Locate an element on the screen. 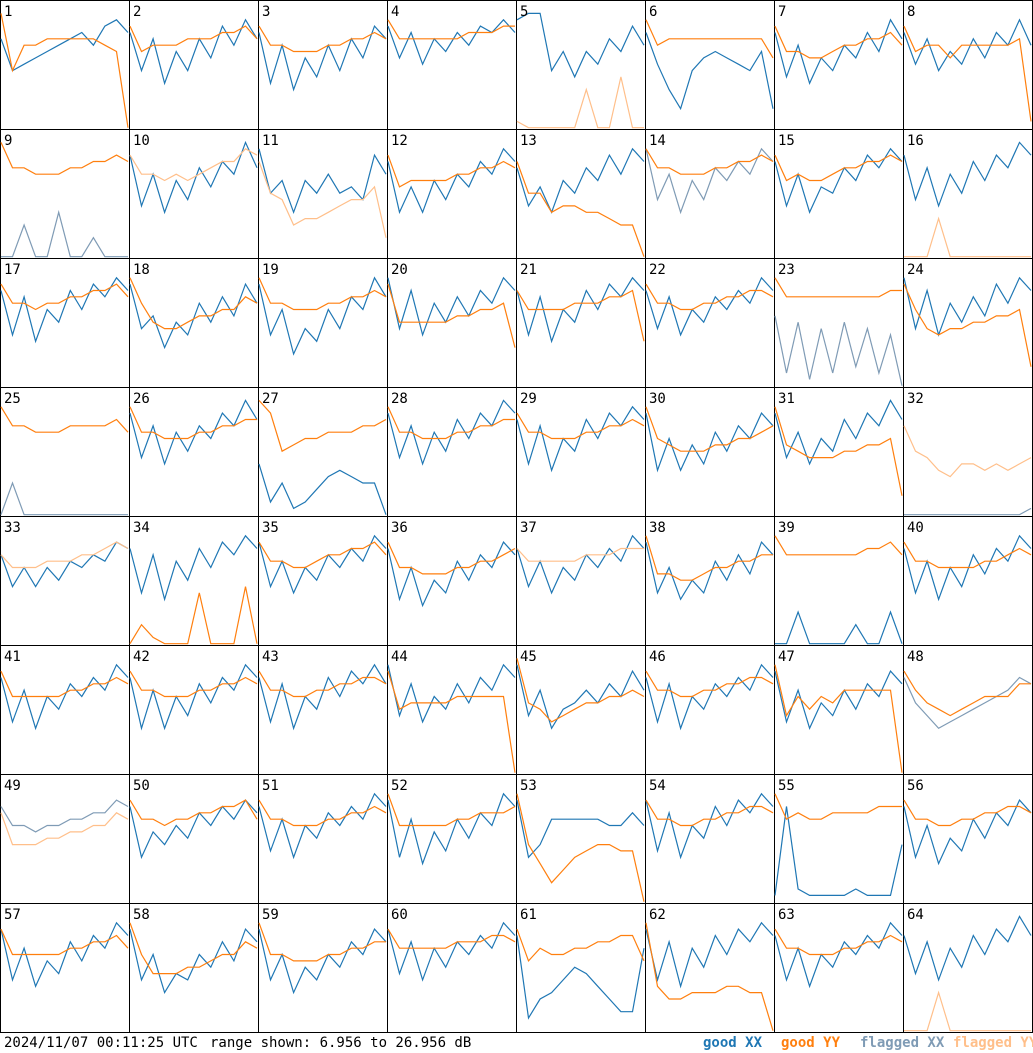 This screenshot has height=1053, width=1033. panel-label: 30 is located at coordinates (657, 399).